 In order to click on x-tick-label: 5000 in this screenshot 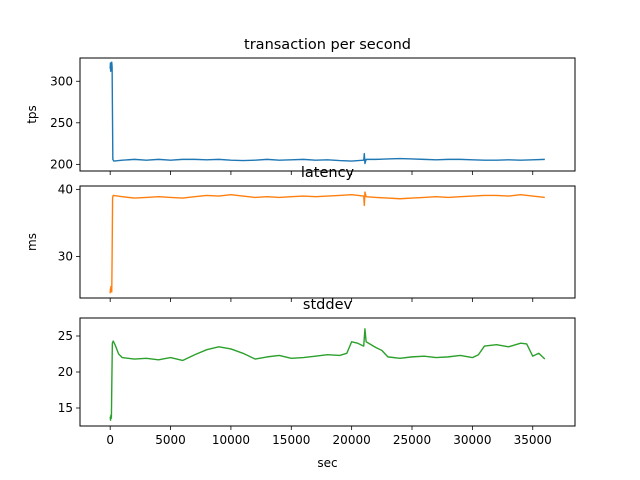, I will do `click(170, 440)`.